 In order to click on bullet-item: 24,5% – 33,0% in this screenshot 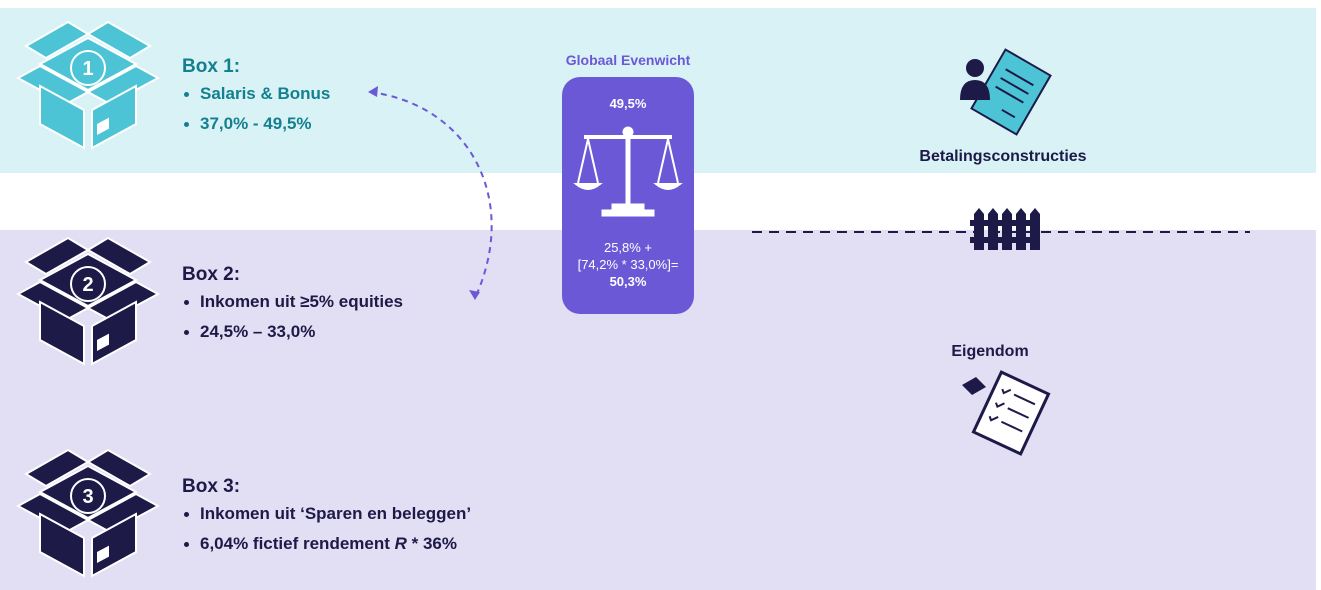, I will do `click(248, 332)`.